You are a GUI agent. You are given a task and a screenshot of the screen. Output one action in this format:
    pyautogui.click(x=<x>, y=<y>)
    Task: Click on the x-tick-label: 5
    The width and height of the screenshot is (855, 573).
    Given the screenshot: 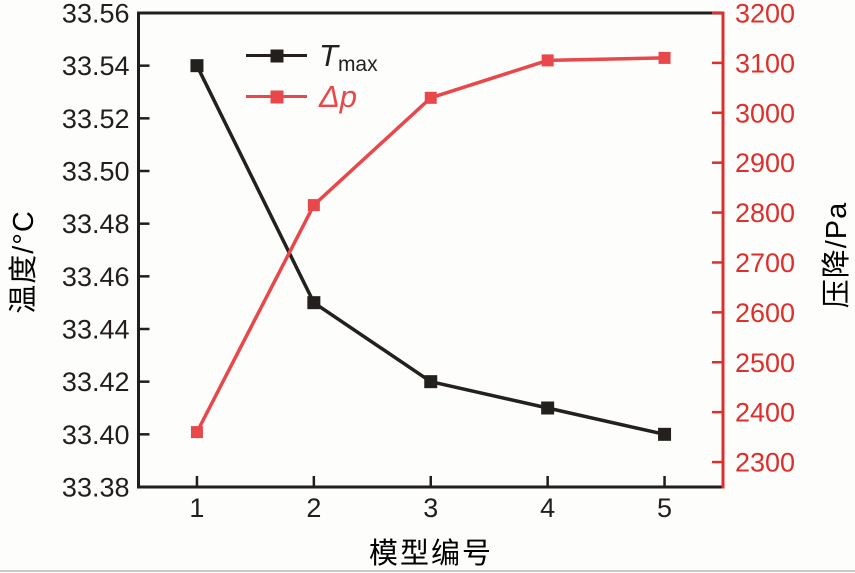 What is the action you would take?
    pyautogui.click(x=664, y=508)
    